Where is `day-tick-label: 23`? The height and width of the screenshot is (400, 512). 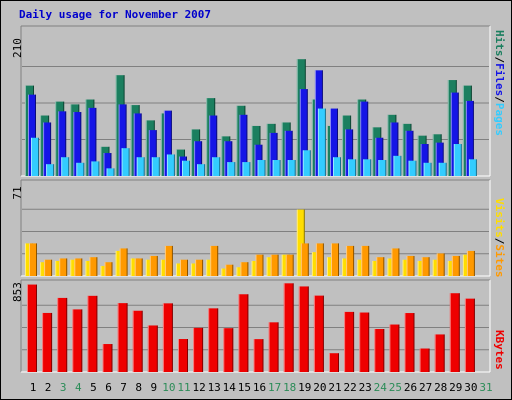 day-tick-label: 23 is located at coordinates (365, 387).